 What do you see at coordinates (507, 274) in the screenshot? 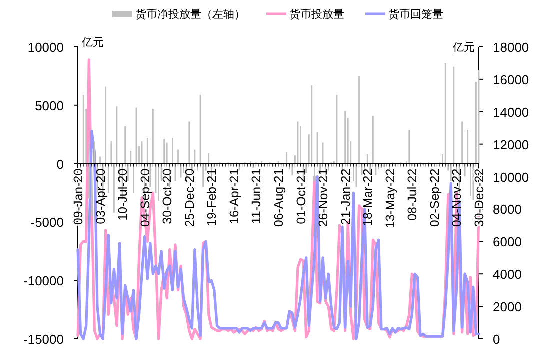
I see `y2tick: 4000` at bounding box center [507, 274].